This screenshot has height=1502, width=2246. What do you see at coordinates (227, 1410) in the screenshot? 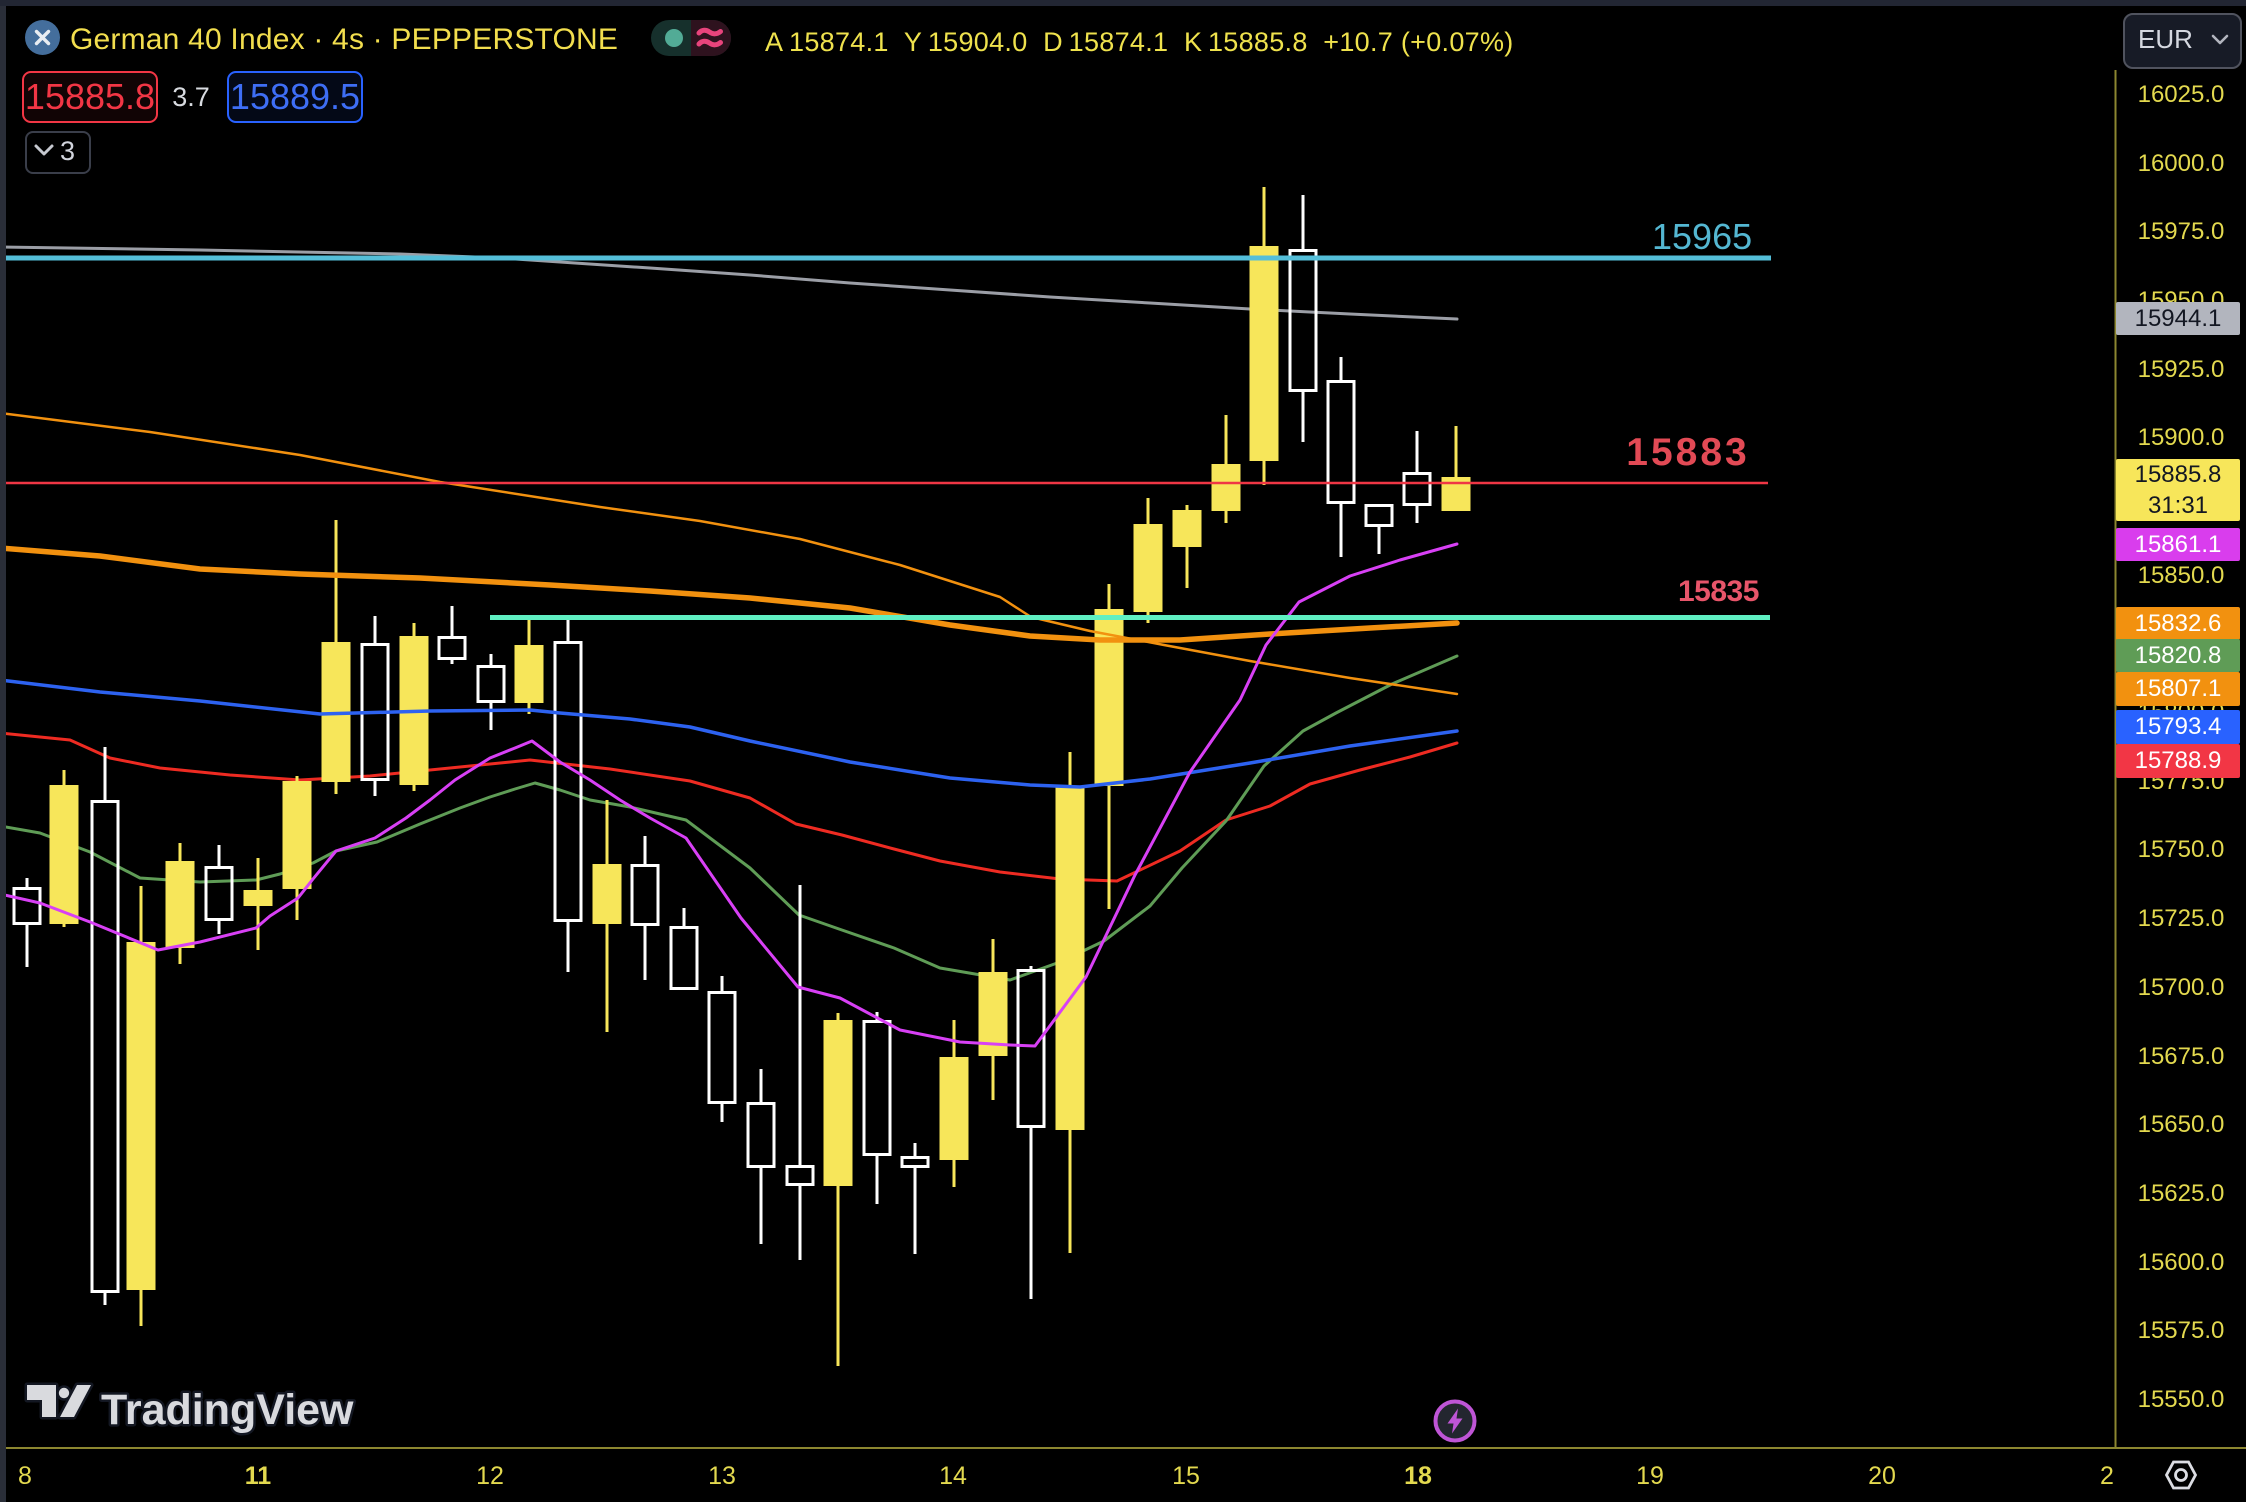
I see `svg-text: TradingView` at bounding box center [227, 1410].